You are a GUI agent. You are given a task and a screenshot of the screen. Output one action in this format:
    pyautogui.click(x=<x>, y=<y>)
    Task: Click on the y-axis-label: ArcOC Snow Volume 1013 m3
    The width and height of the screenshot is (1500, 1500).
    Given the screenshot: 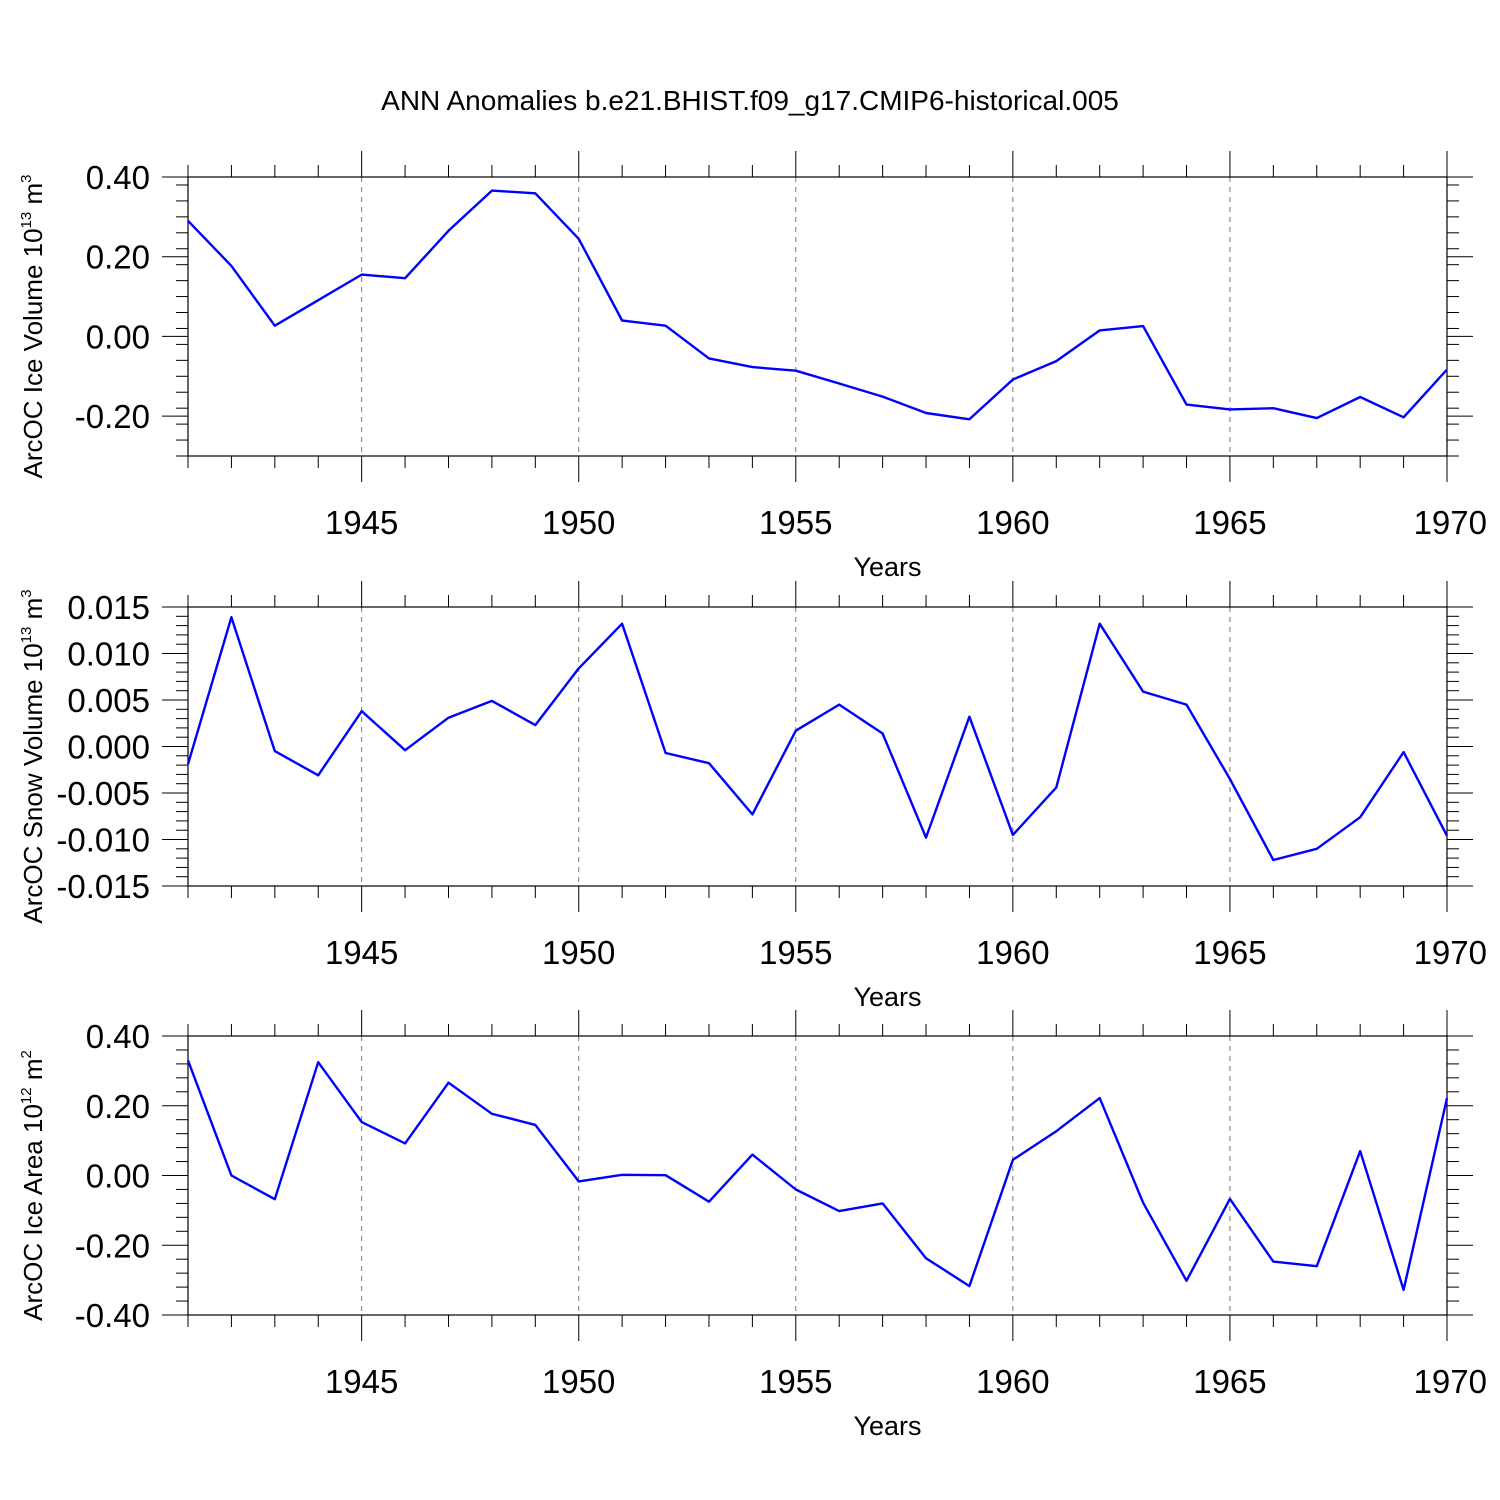 What is the action you would take?
    pyautogui.click(x=33, y=756)
    